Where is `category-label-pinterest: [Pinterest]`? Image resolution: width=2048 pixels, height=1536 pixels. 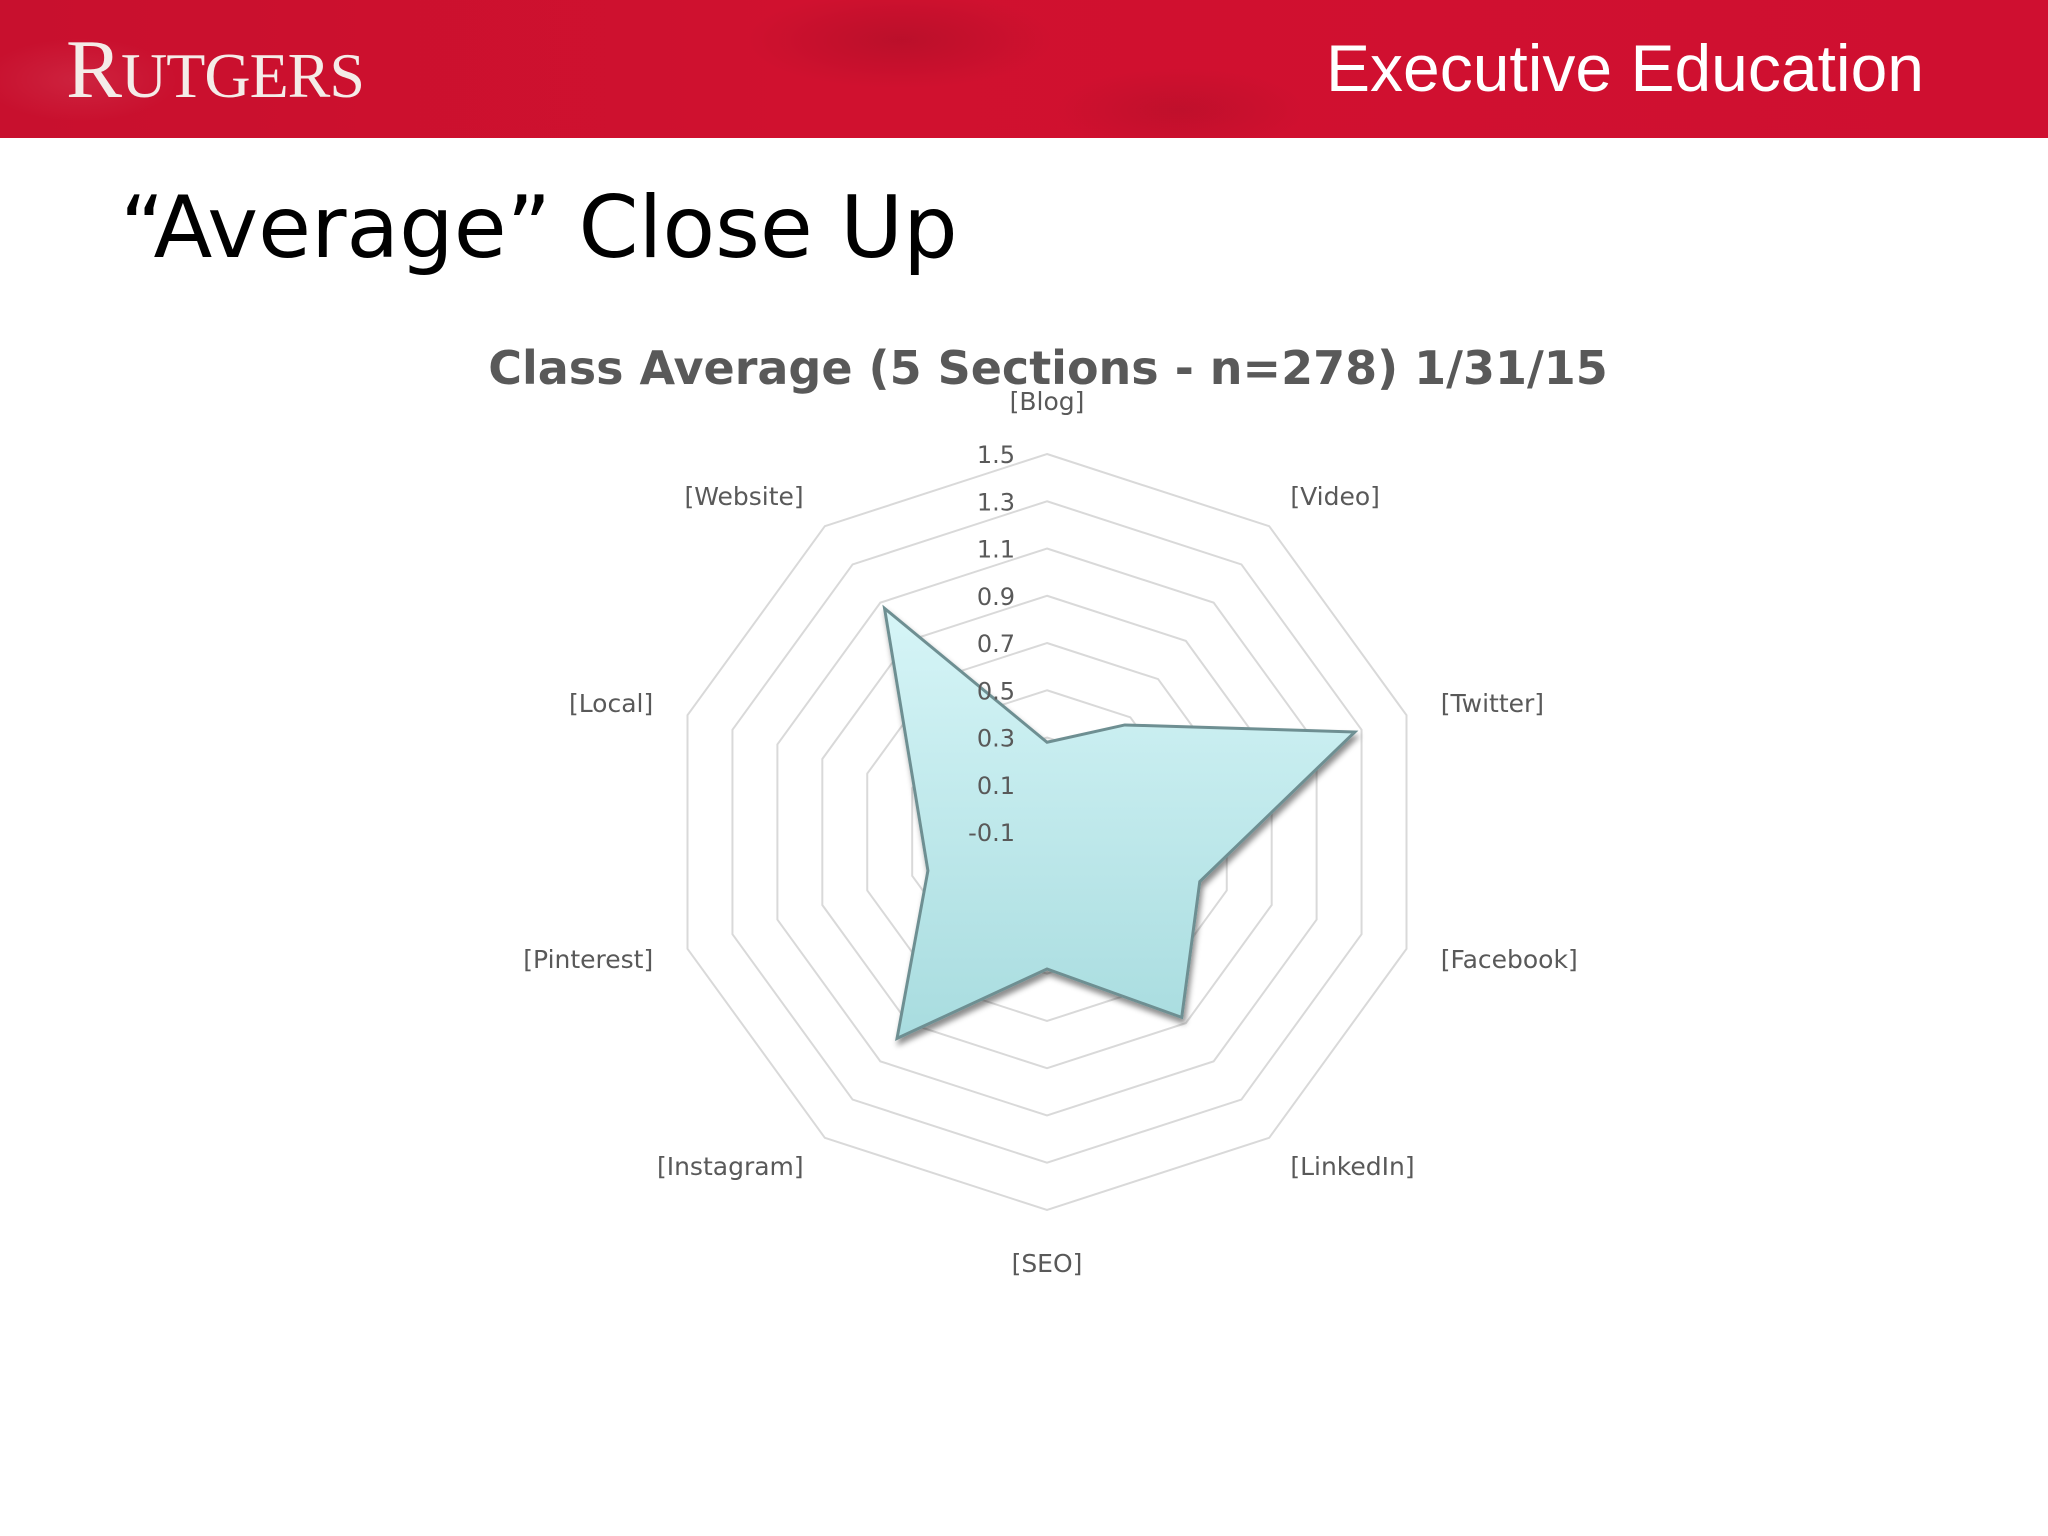
category-label-pinterest: [Pinterest] is located at coordinates (588, 959).